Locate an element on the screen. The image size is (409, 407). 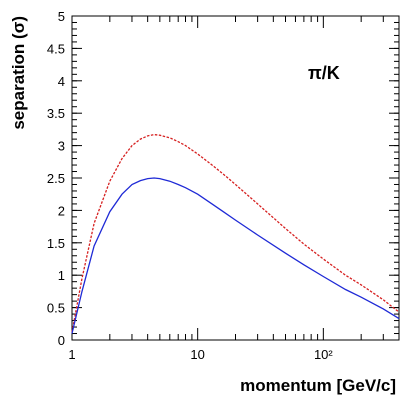
y-tick-label: 3.5 is located at coordinates (56, 113).